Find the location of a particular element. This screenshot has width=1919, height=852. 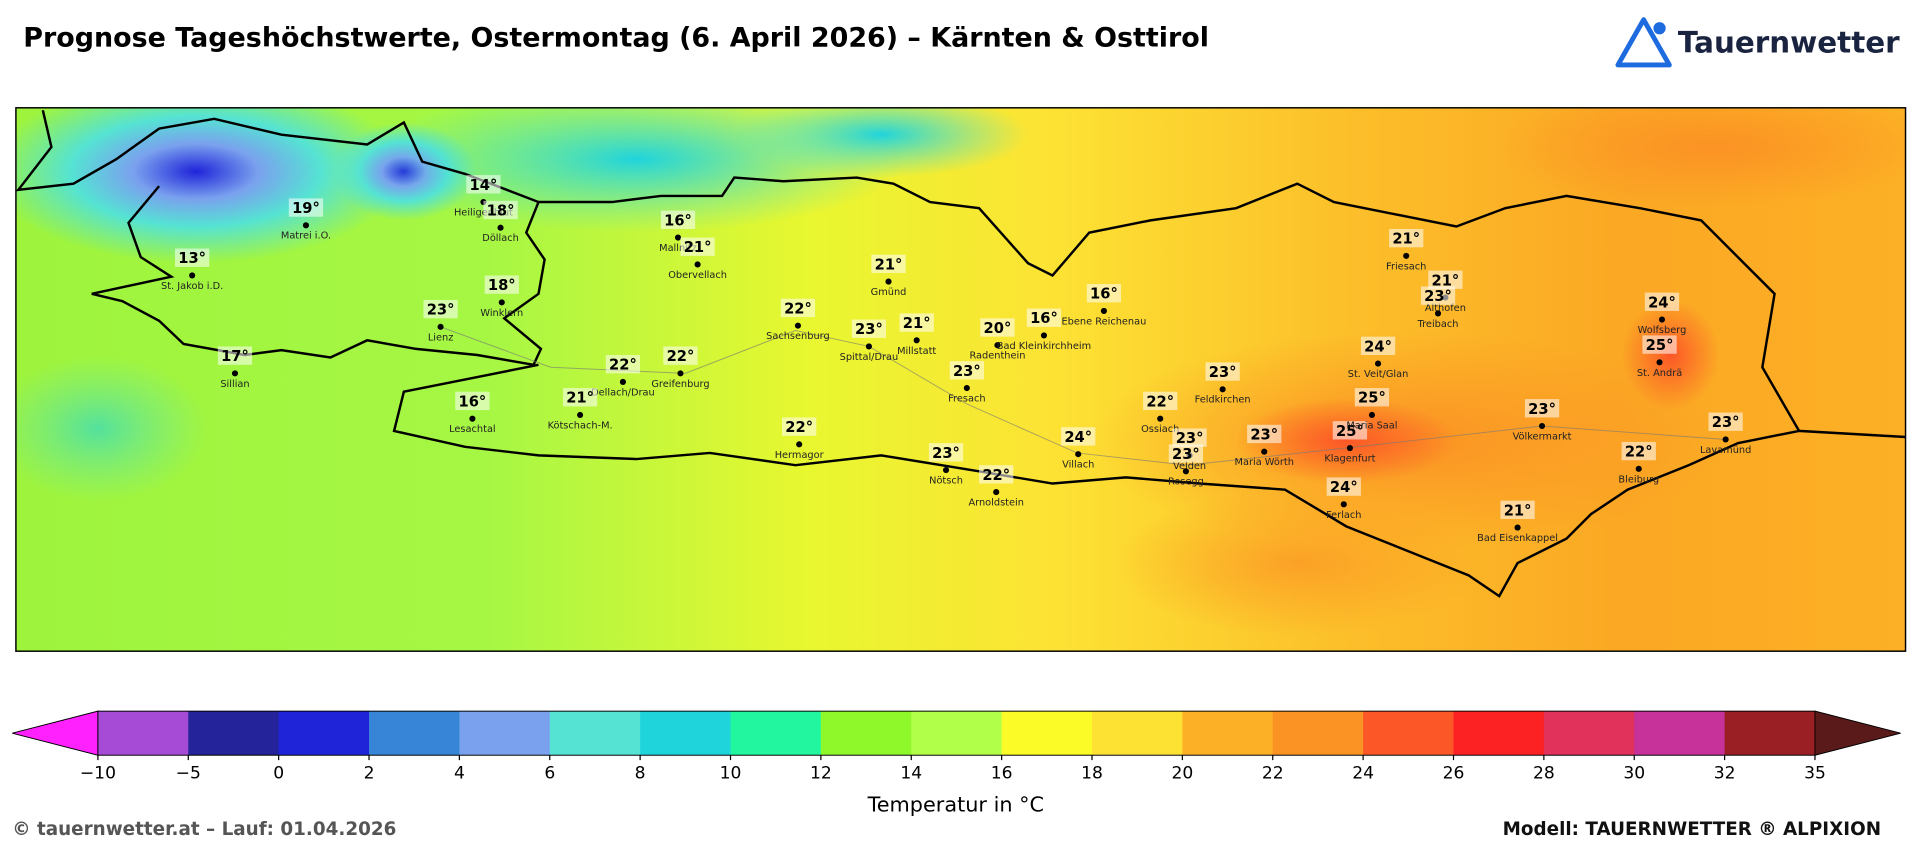

city: 21° Obervellach is located at coordinates (697, 259).